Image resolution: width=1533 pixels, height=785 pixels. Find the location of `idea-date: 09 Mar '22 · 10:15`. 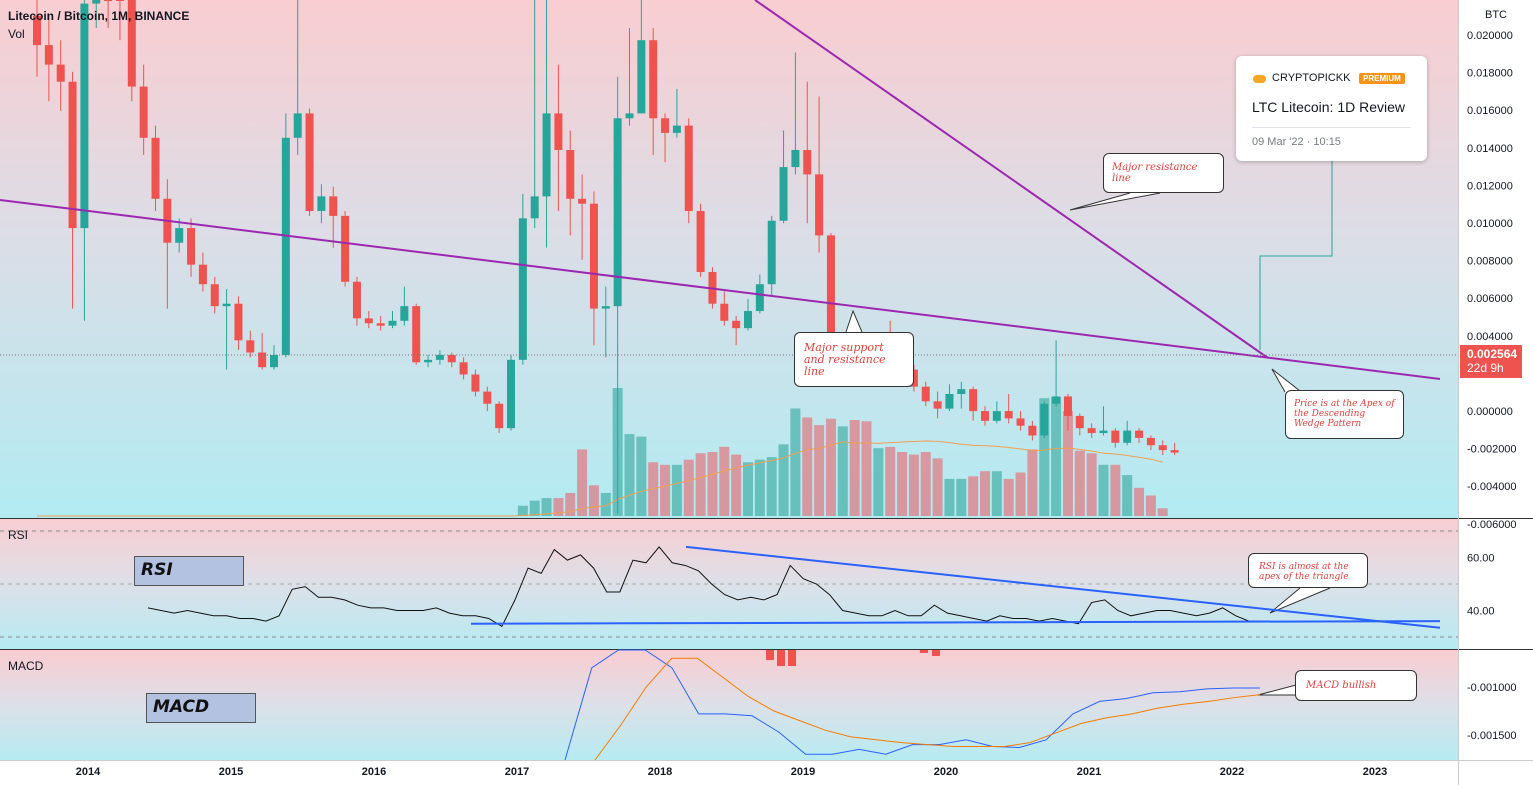

idea-date: 09 Mar '22 · 10:15 is located at coordinates (1296, 142).